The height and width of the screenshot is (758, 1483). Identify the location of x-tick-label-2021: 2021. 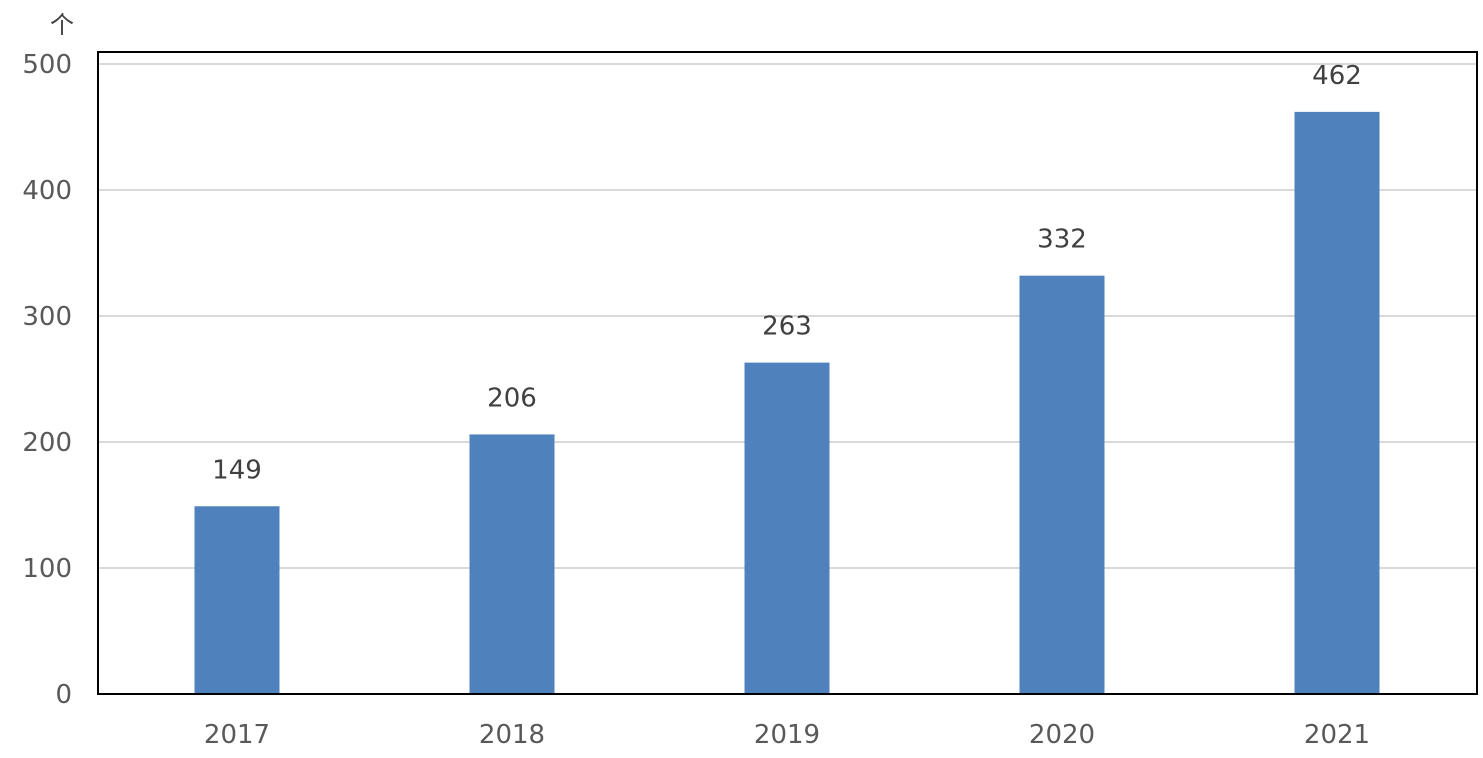
(1337, 735).